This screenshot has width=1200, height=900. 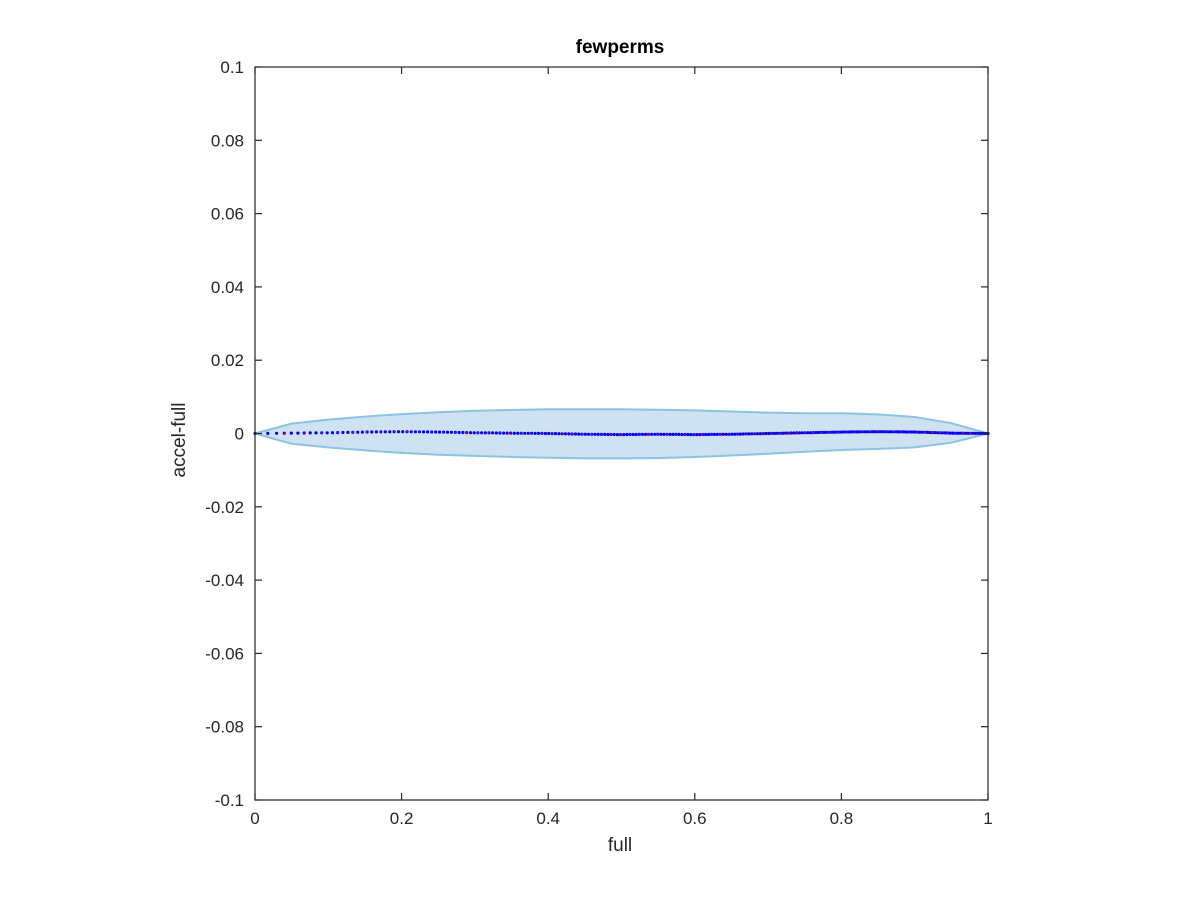 I want to click on y-tick-label: 0, so click(x=239, y=434).